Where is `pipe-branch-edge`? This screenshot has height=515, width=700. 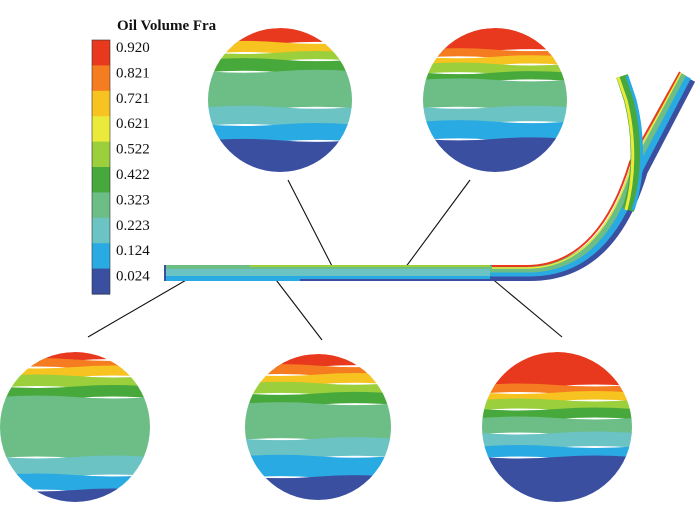 pipe-branch-edge is located at coordinates (634, 143).